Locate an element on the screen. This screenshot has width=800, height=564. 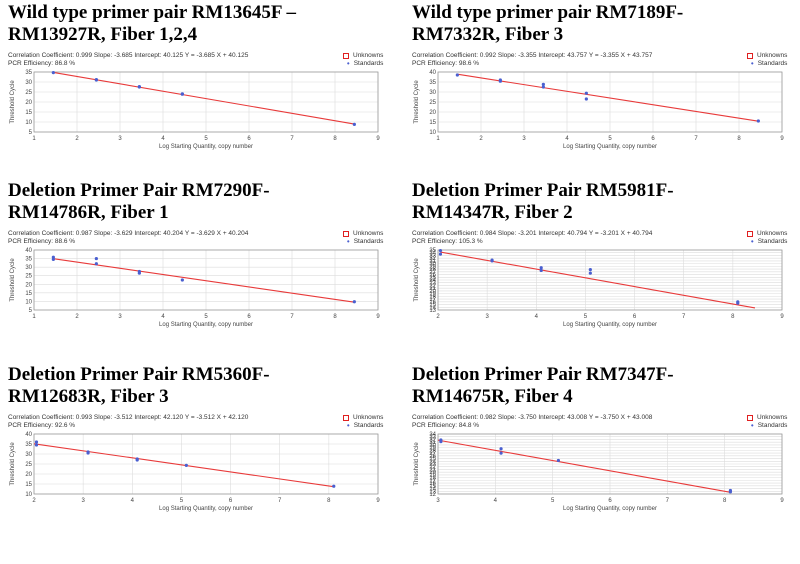
y-tick-label: 23 is located at coordinates (432, 284).